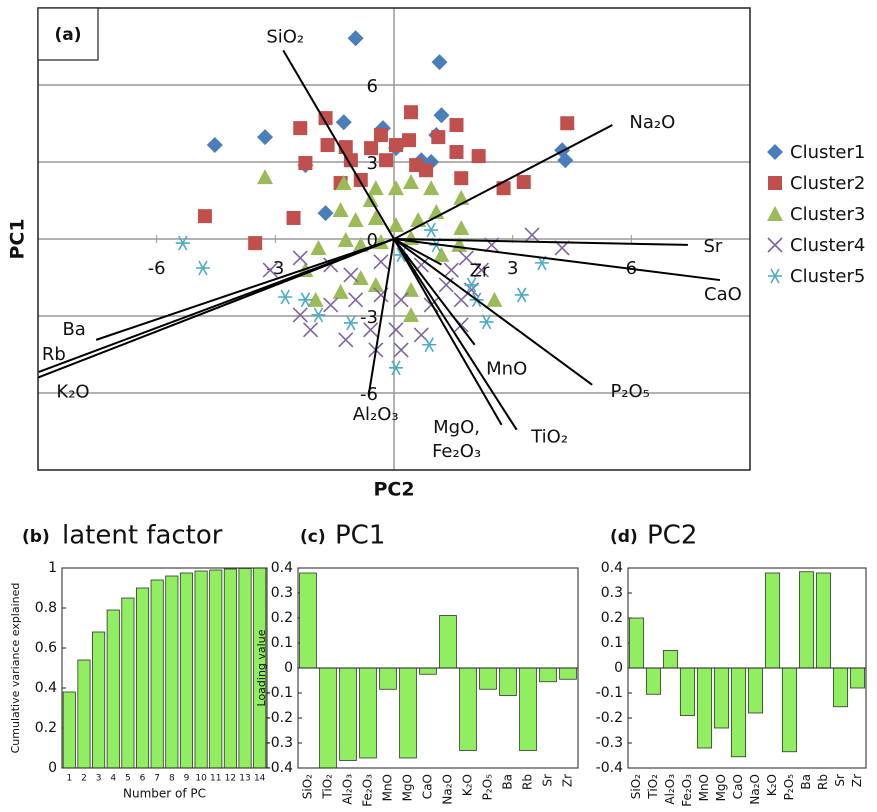 This screenshot has width=877, height=812. I want to click on x-tick-label: 6, so click(143, 779).